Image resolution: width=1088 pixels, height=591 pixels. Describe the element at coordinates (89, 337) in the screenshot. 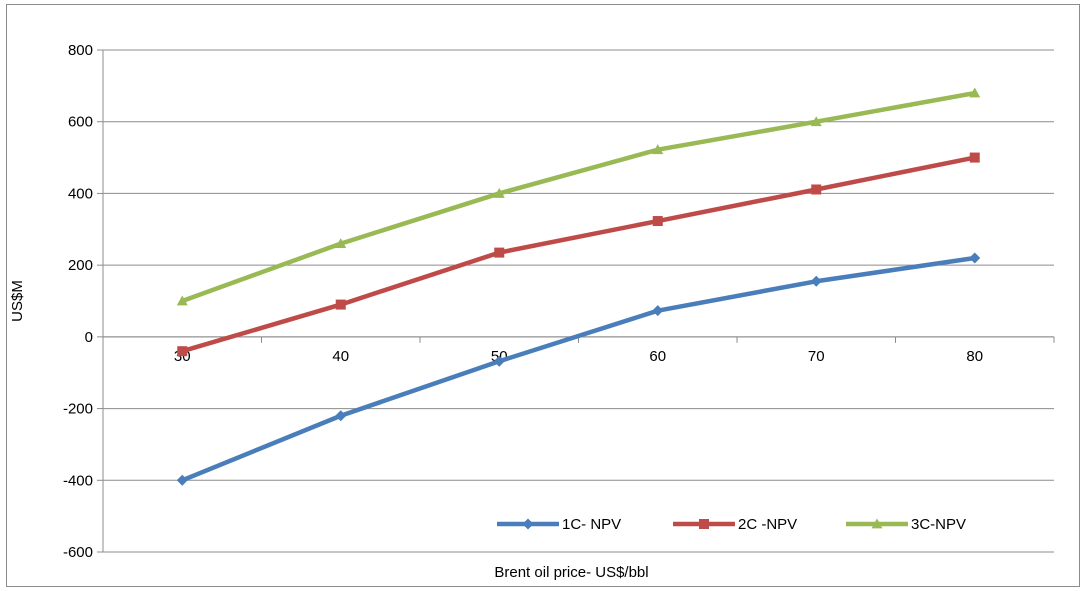

I see `y-tick-label: 0` at that location.